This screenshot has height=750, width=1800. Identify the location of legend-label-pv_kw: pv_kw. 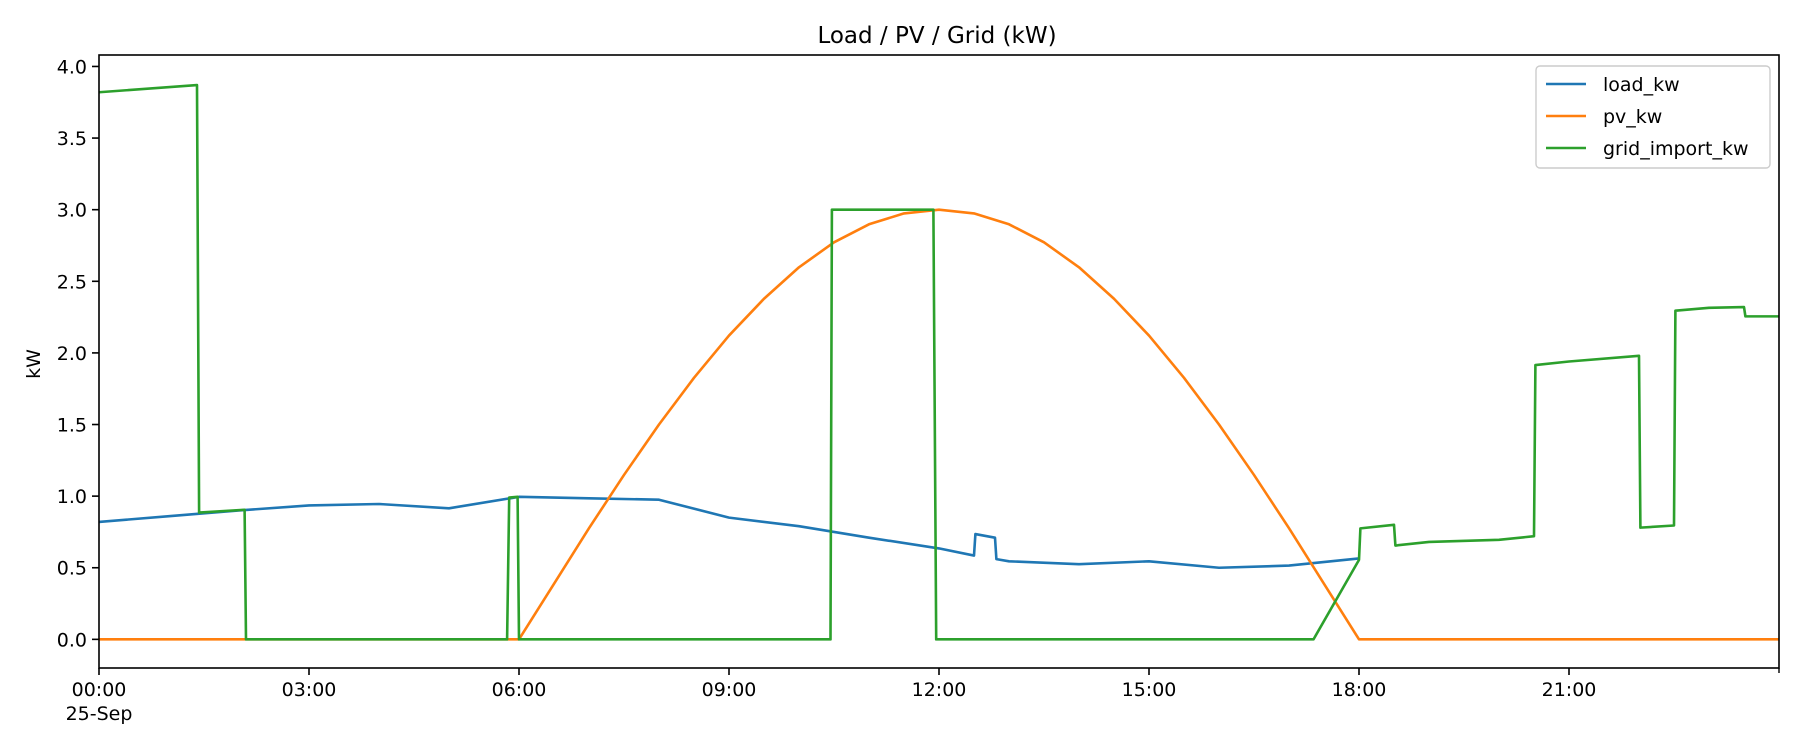
(1632, 117).